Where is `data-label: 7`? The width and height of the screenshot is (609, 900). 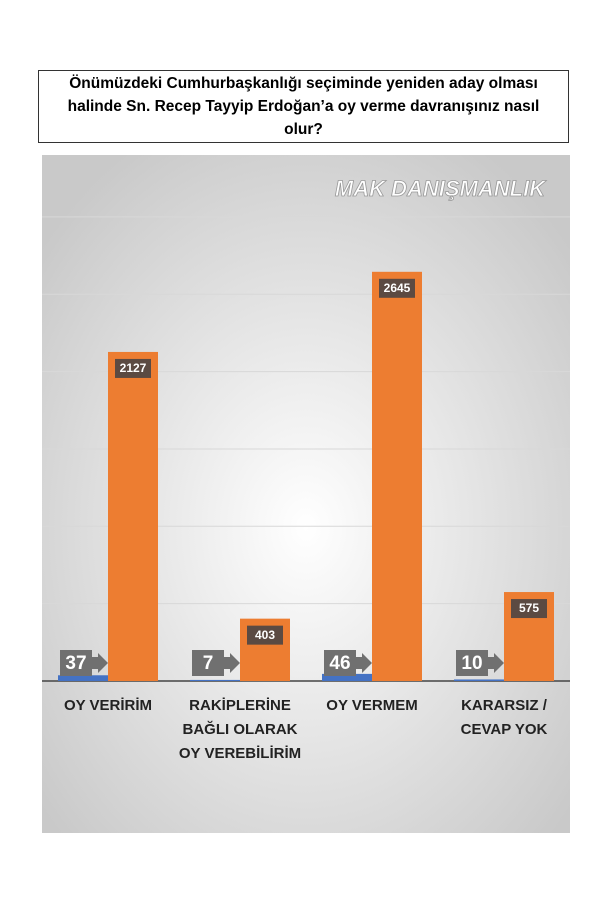
data-label: 7 is located at coordinates (208, 663).